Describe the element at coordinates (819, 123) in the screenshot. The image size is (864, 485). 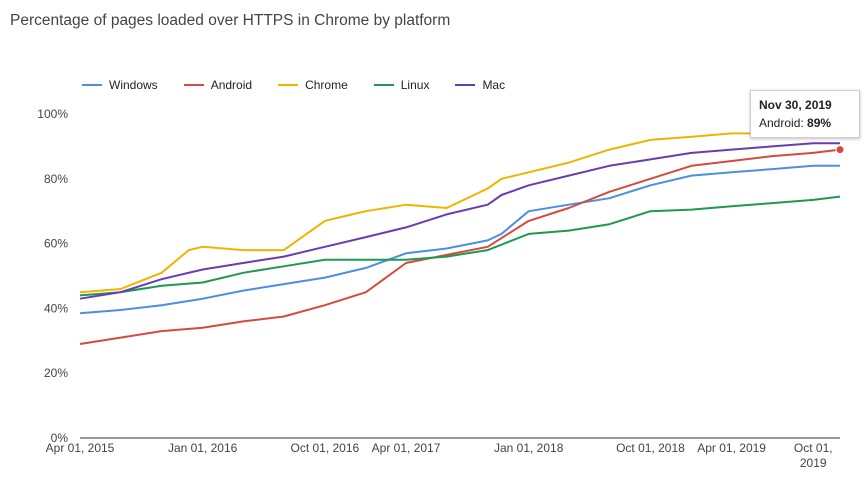
I see `tooltip-value: 89%` at that location.